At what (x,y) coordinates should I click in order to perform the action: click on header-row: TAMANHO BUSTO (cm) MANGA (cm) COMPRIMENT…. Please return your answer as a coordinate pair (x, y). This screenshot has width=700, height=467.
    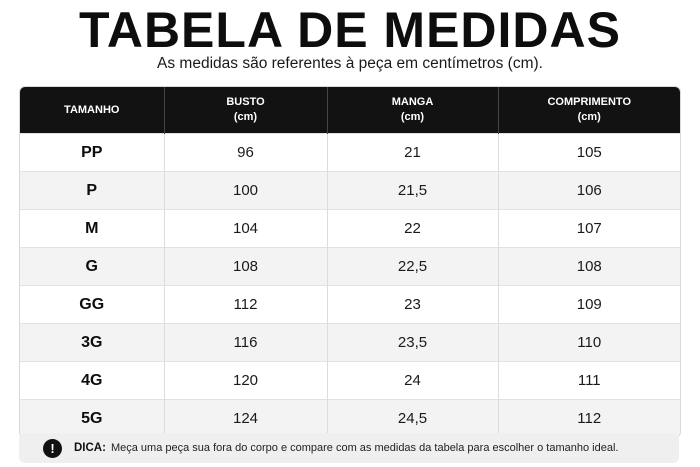
    Looking at the image, I should click on (350, 110).